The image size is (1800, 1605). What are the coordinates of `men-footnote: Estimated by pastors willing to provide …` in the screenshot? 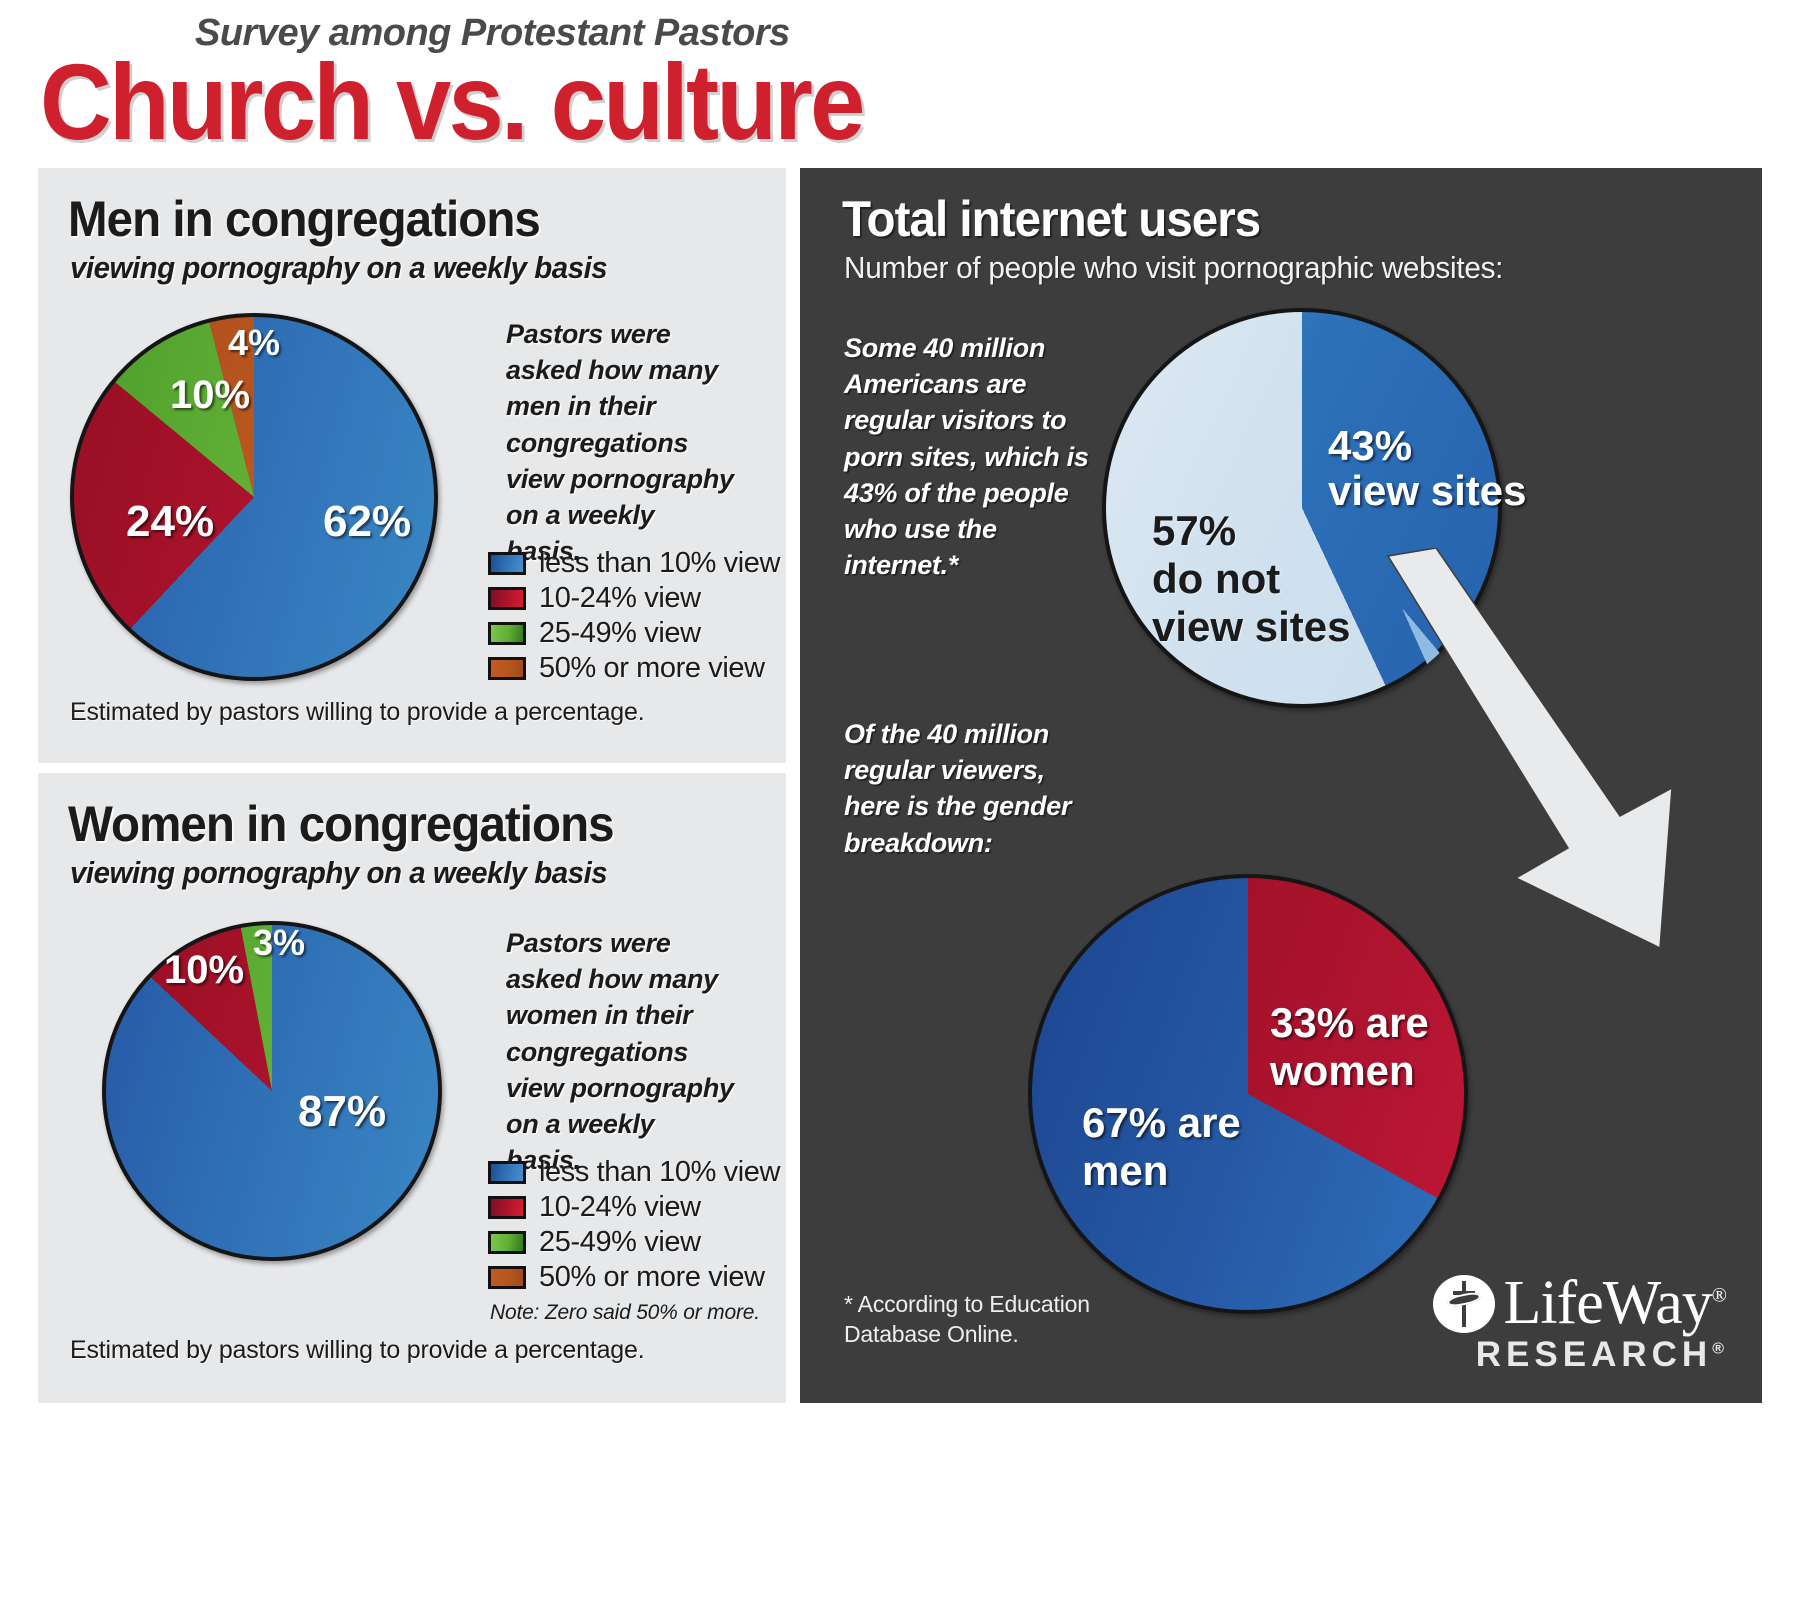 It's located at (357, 712).